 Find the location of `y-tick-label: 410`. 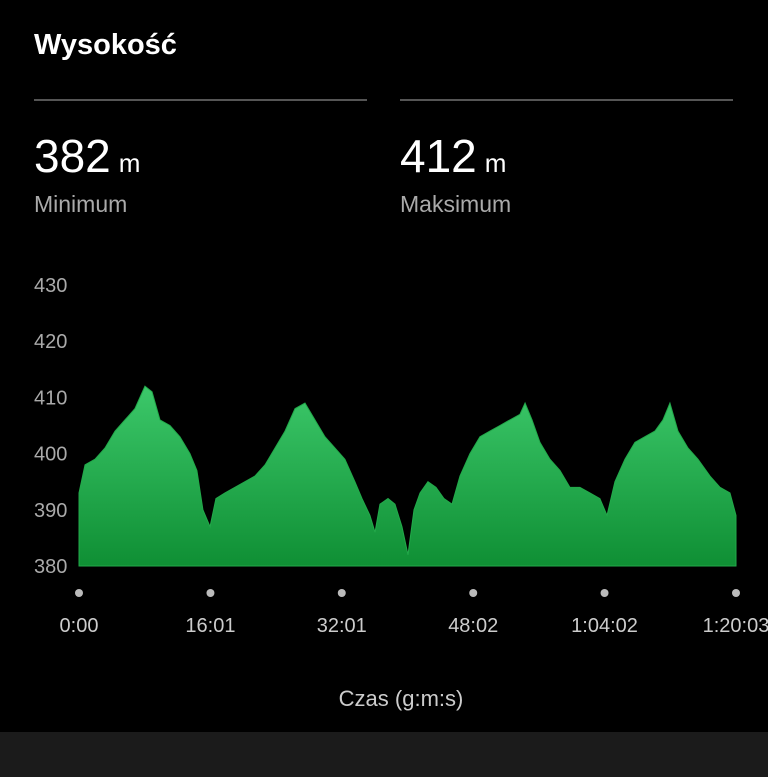

y-tick-label: 410 is located at coordinates (50, 398).